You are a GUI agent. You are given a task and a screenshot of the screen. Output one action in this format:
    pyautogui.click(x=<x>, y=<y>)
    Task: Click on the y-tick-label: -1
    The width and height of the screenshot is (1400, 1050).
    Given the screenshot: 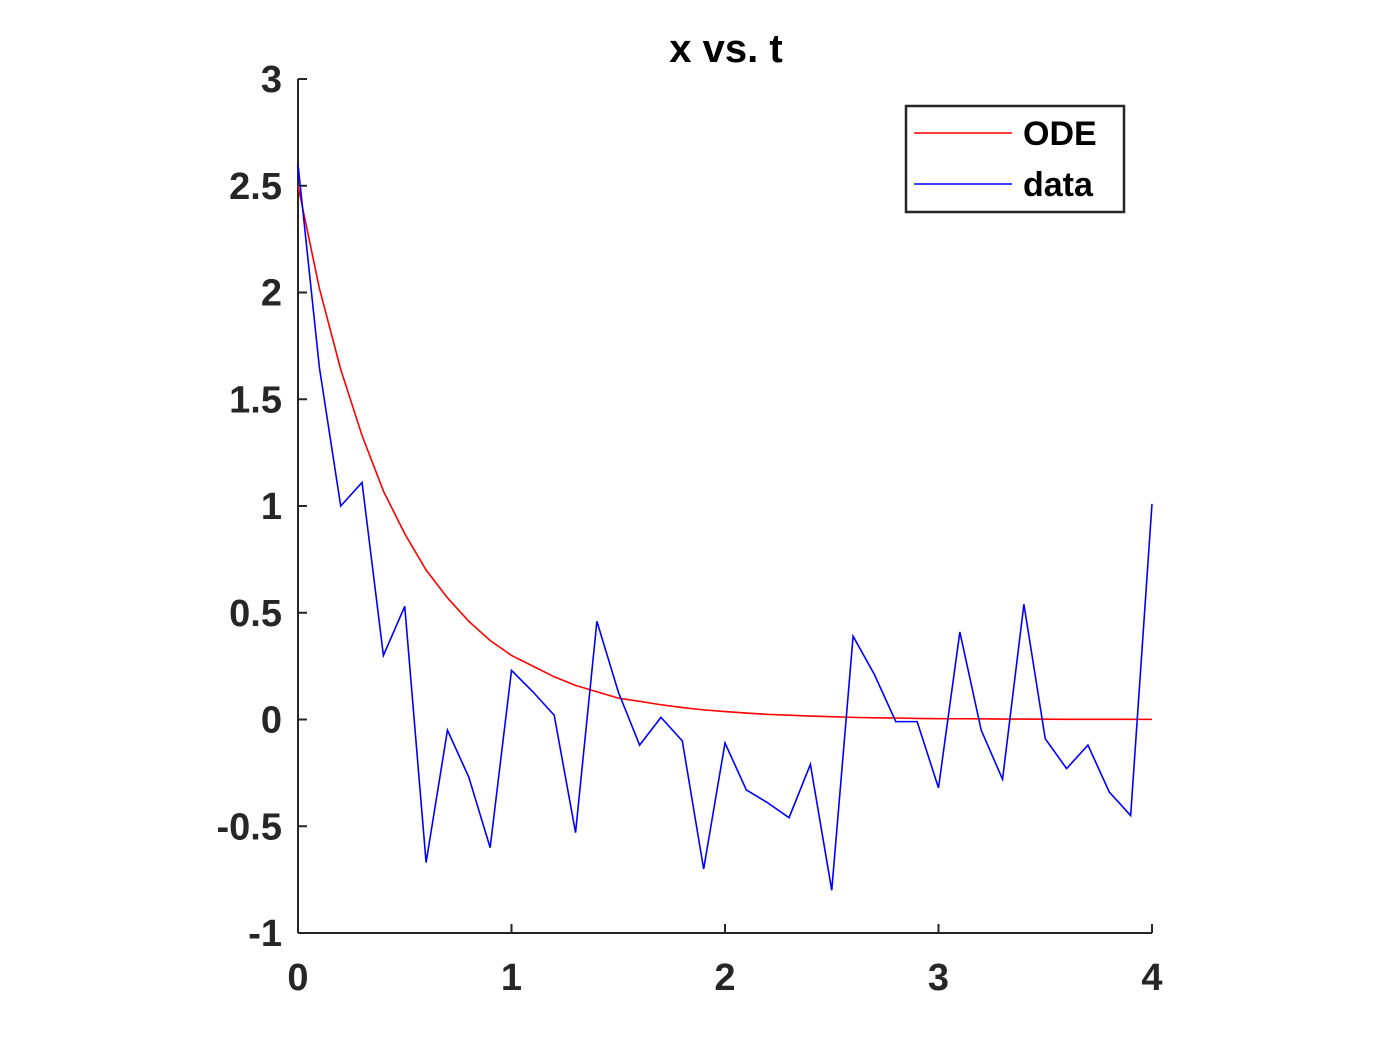 What is the action you would take?
    pyautogui.click(x=265, y=934)
    